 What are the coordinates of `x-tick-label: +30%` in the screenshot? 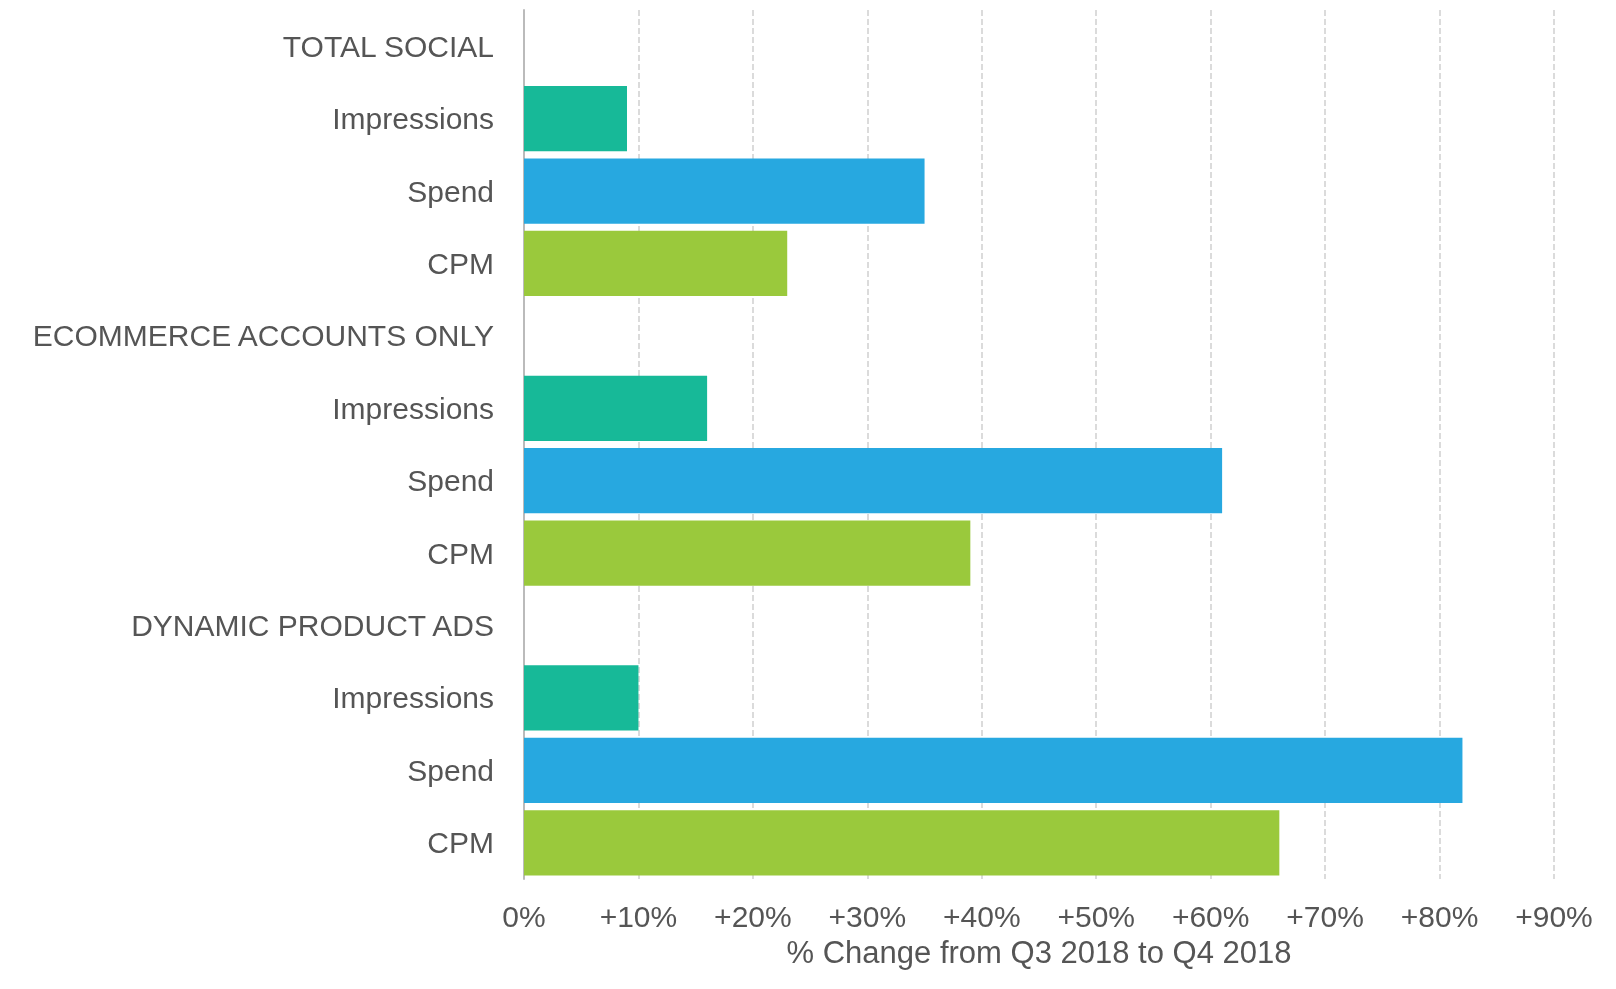 It's located at (867, 916).